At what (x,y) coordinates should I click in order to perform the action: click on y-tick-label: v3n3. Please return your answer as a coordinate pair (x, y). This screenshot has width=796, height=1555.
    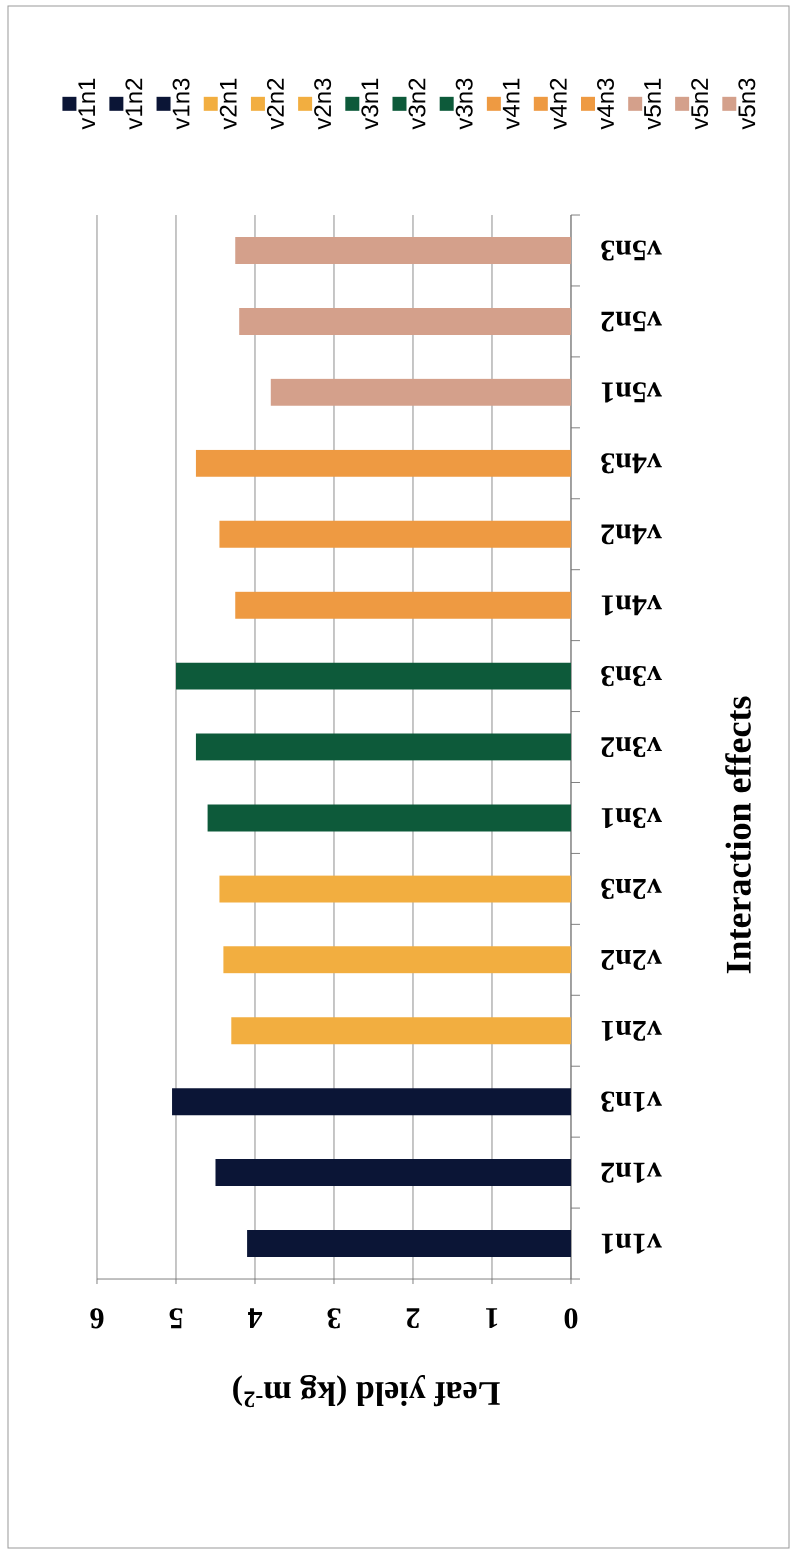
    Looking at the image, I should click on (631, 676).